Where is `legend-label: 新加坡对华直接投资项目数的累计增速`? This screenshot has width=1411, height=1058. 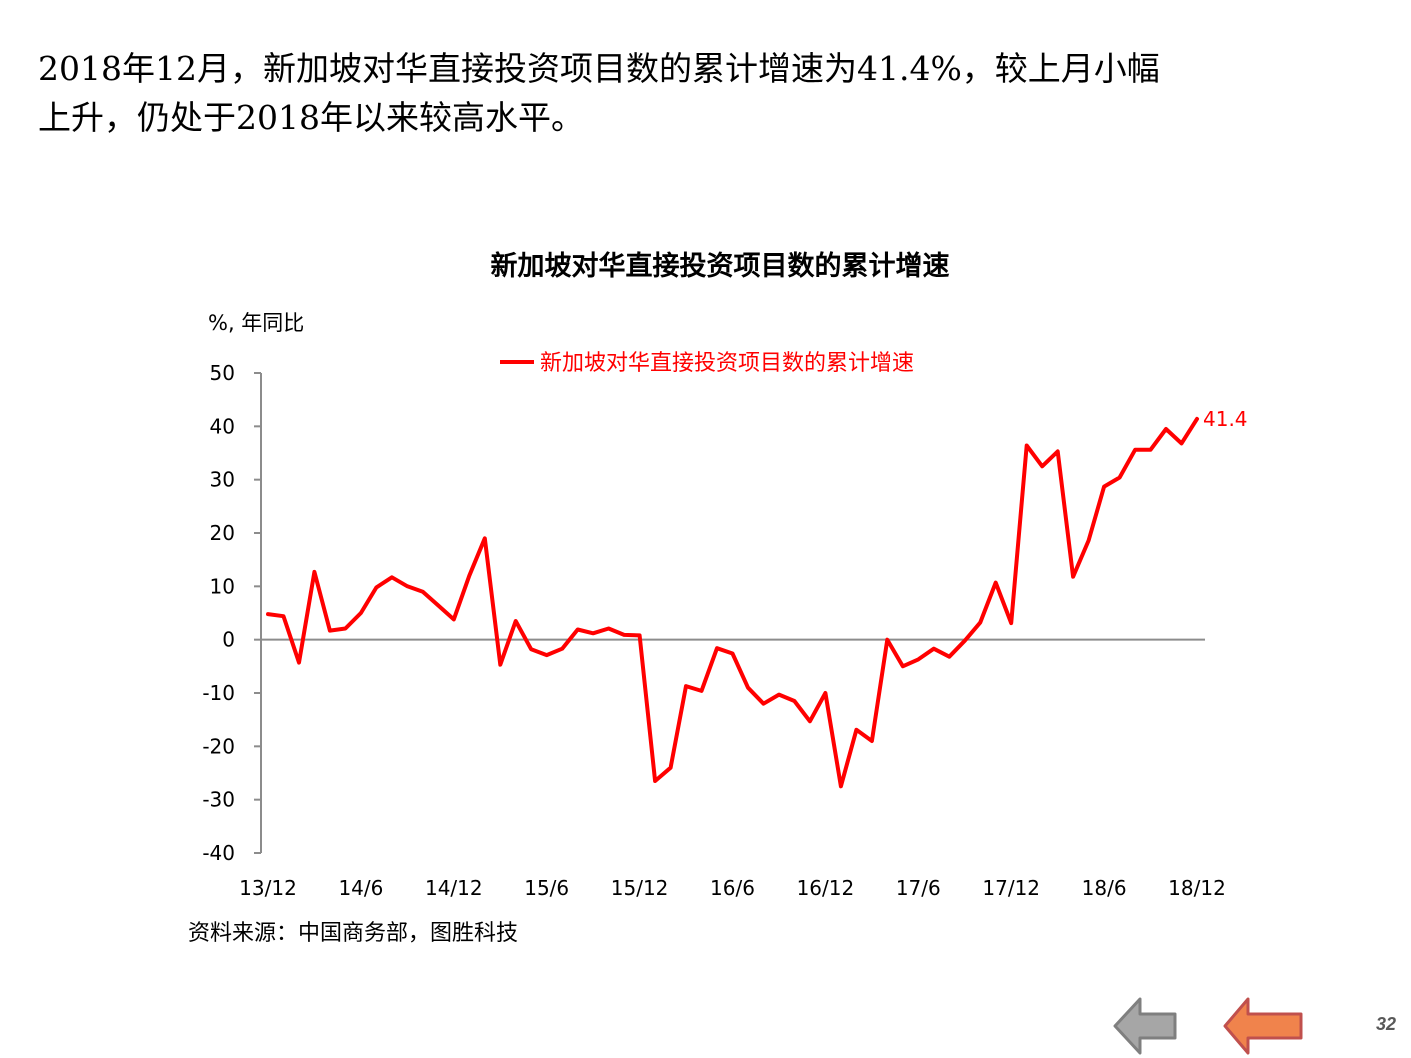 legend-label: 新加坡对华直接投资项目数的累计增速 is located at coordinates (727, 363).